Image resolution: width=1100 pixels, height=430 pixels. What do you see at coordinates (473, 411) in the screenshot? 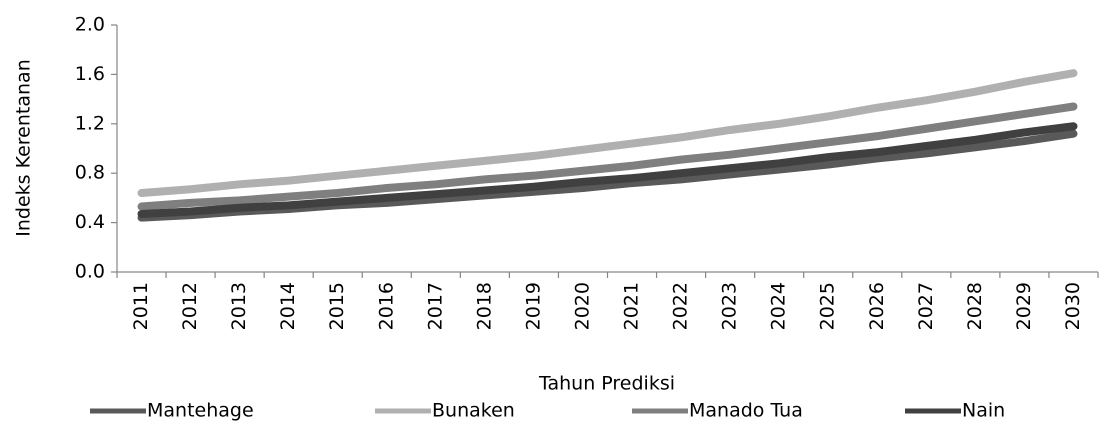
I see `legend-label: Bunaken` at bounding box center [473, 411].